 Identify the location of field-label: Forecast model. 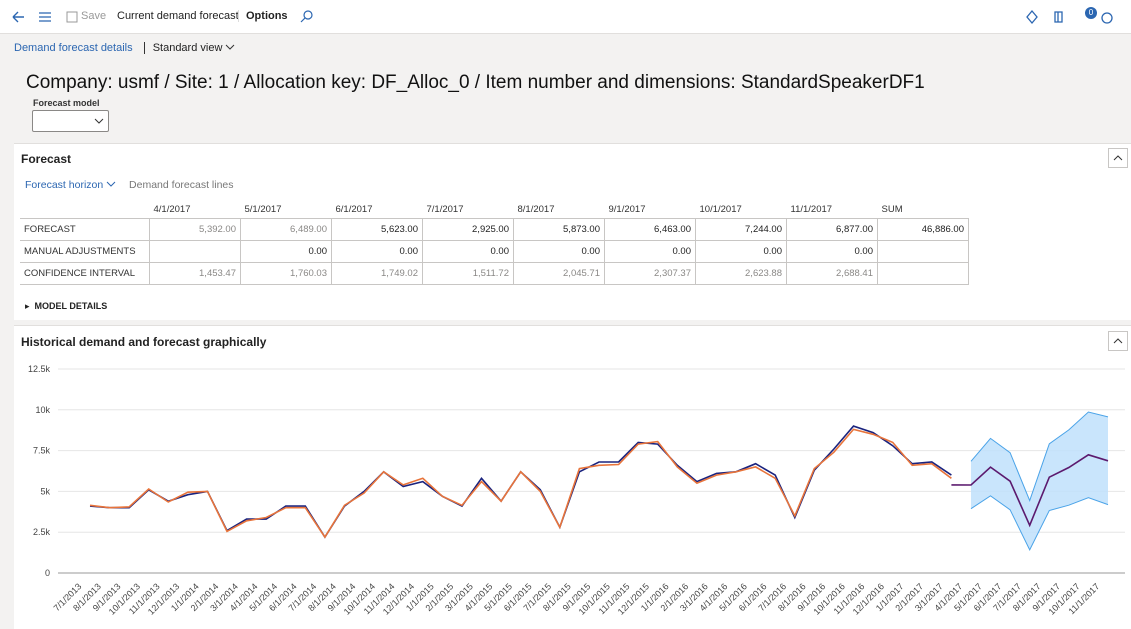
(66, 103).